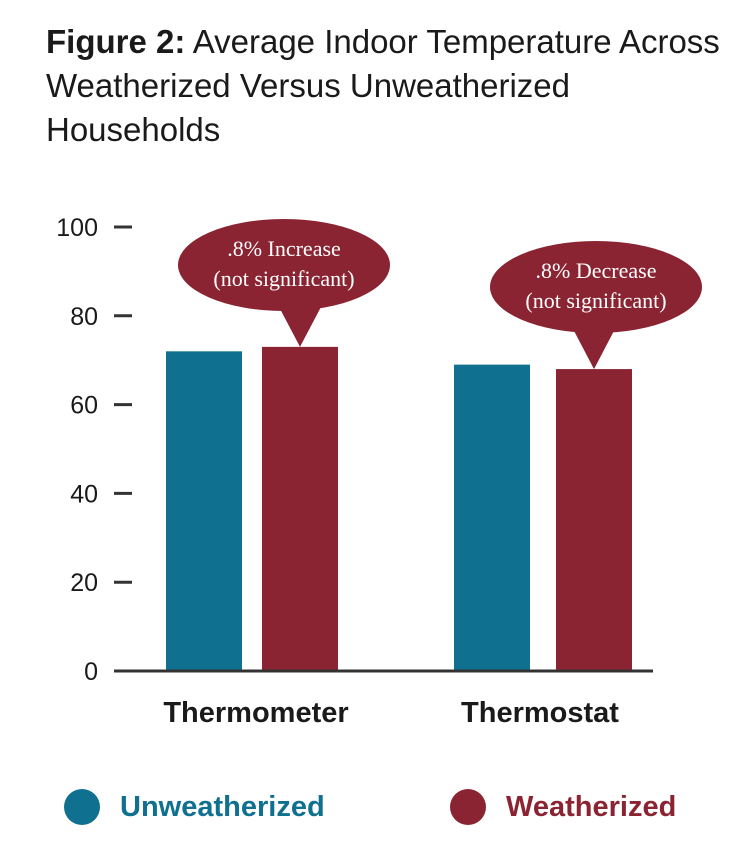  Describe the element at coordinates (255, 713) in the screenshot. I see `x-category-label: Thermometer` at that location.